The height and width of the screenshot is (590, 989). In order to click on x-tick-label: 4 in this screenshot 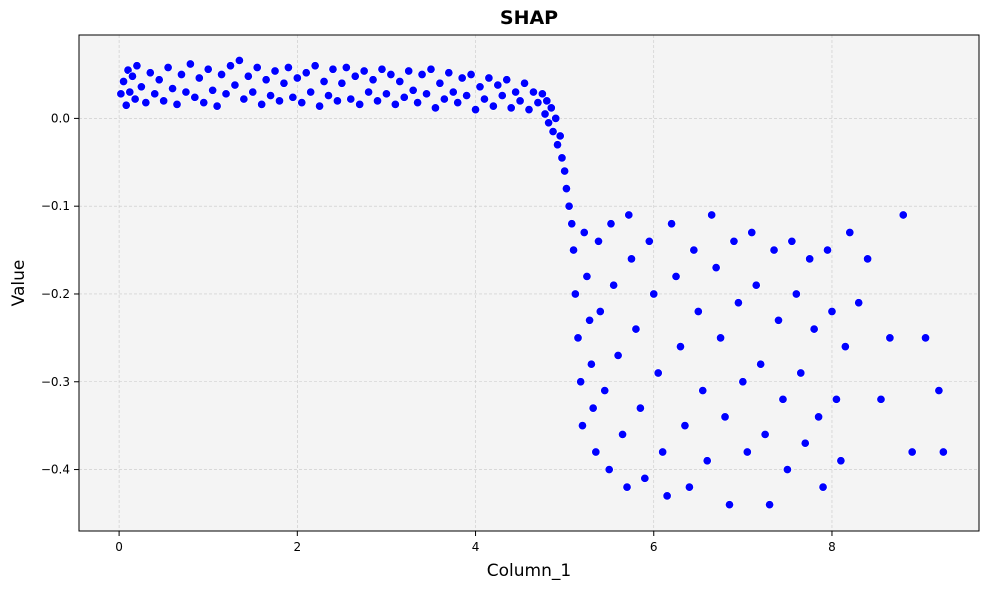, I will do `click(476, 547)`.